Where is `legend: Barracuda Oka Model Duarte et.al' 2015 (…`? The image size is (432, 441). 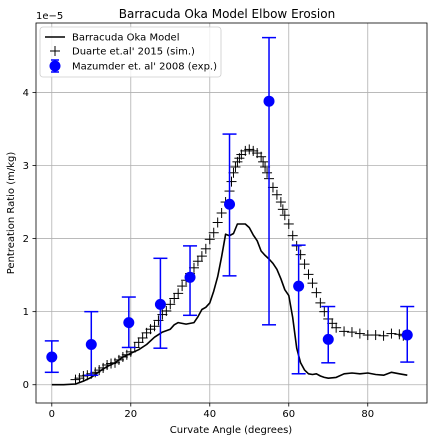 legend: Barracuda Oka Model Duarte et.al' 2015 (… is located at coordinates (130, 52).